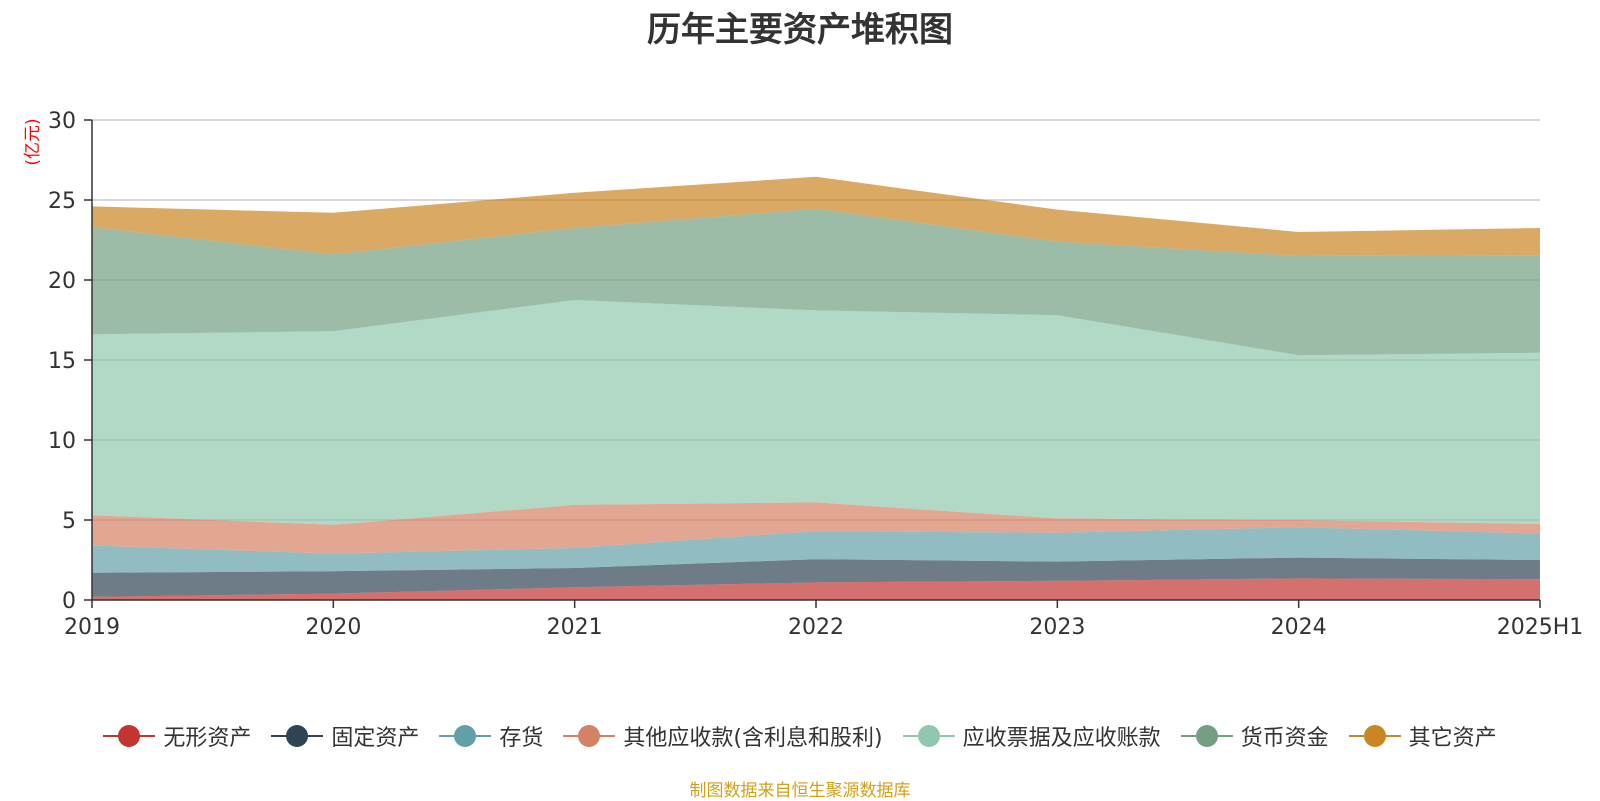  Describe the element at coordinates (1452, 738) in the screenshot. I see `legend-label: 其它资产` at that location.